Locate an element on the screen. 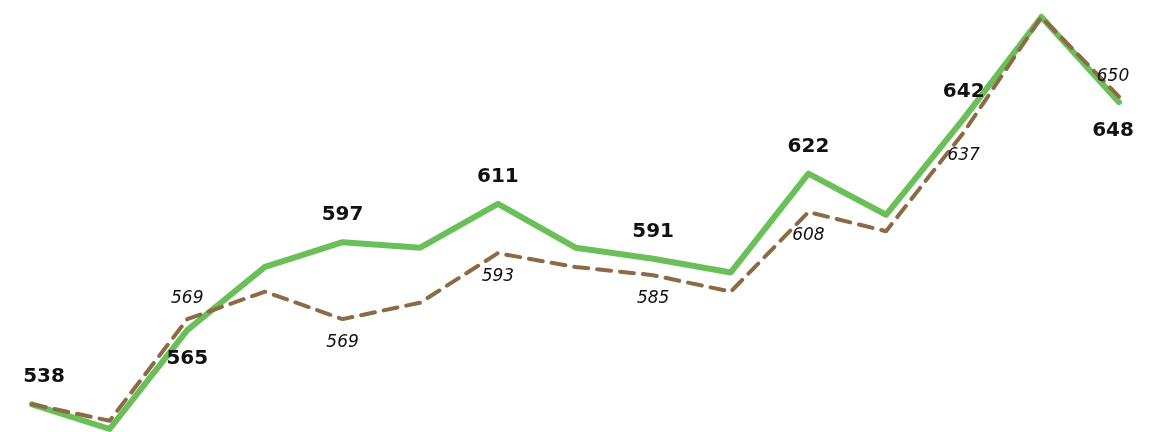 Image resolution: width=1151 pixels, height=432 pixels. data-label: 648 is located at coordinates (1113, 129).